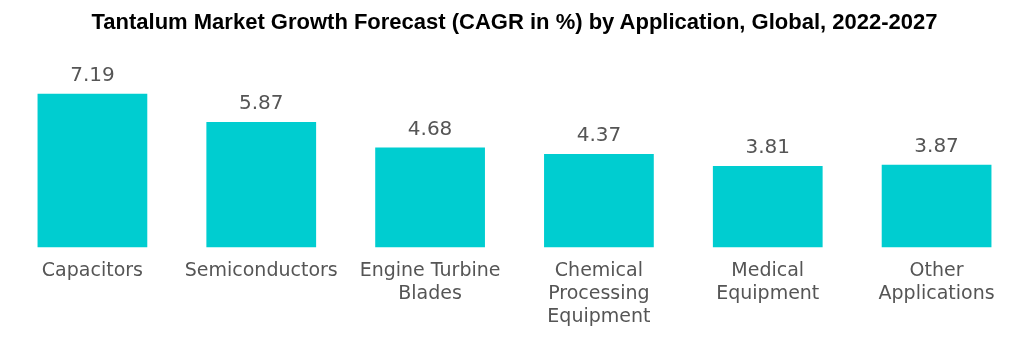 Image resolution: width=1029 pixels, height=348 pixels. I want to click on x-tick-label: Semiconductors, so click(261, 268).